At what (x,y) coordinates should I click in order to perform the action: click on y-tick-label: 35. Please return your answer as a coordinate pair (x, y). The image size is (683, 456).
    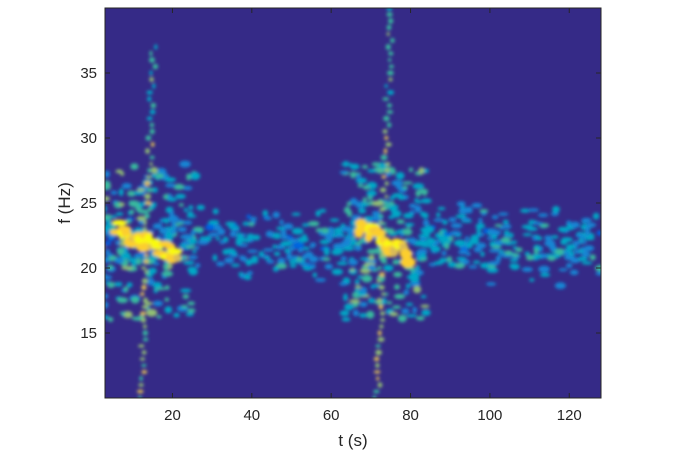
    Looking at the image, I should click on (88, 73).